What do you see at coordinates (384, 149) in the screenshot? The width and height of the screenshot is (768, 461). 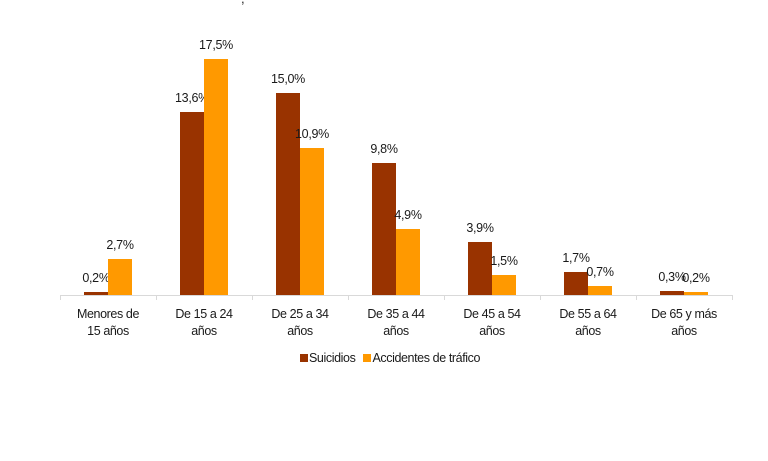 I see `data-label: 9,8%` at bounding box center [384, 149].